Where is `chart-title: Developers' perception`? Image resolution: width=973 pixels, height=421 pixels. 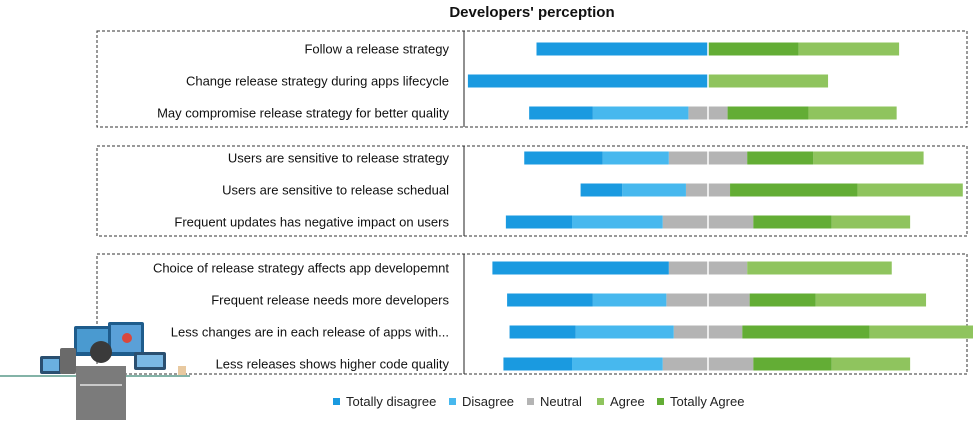 chart-title: Developers' perception is located at coordinates (531, 12).